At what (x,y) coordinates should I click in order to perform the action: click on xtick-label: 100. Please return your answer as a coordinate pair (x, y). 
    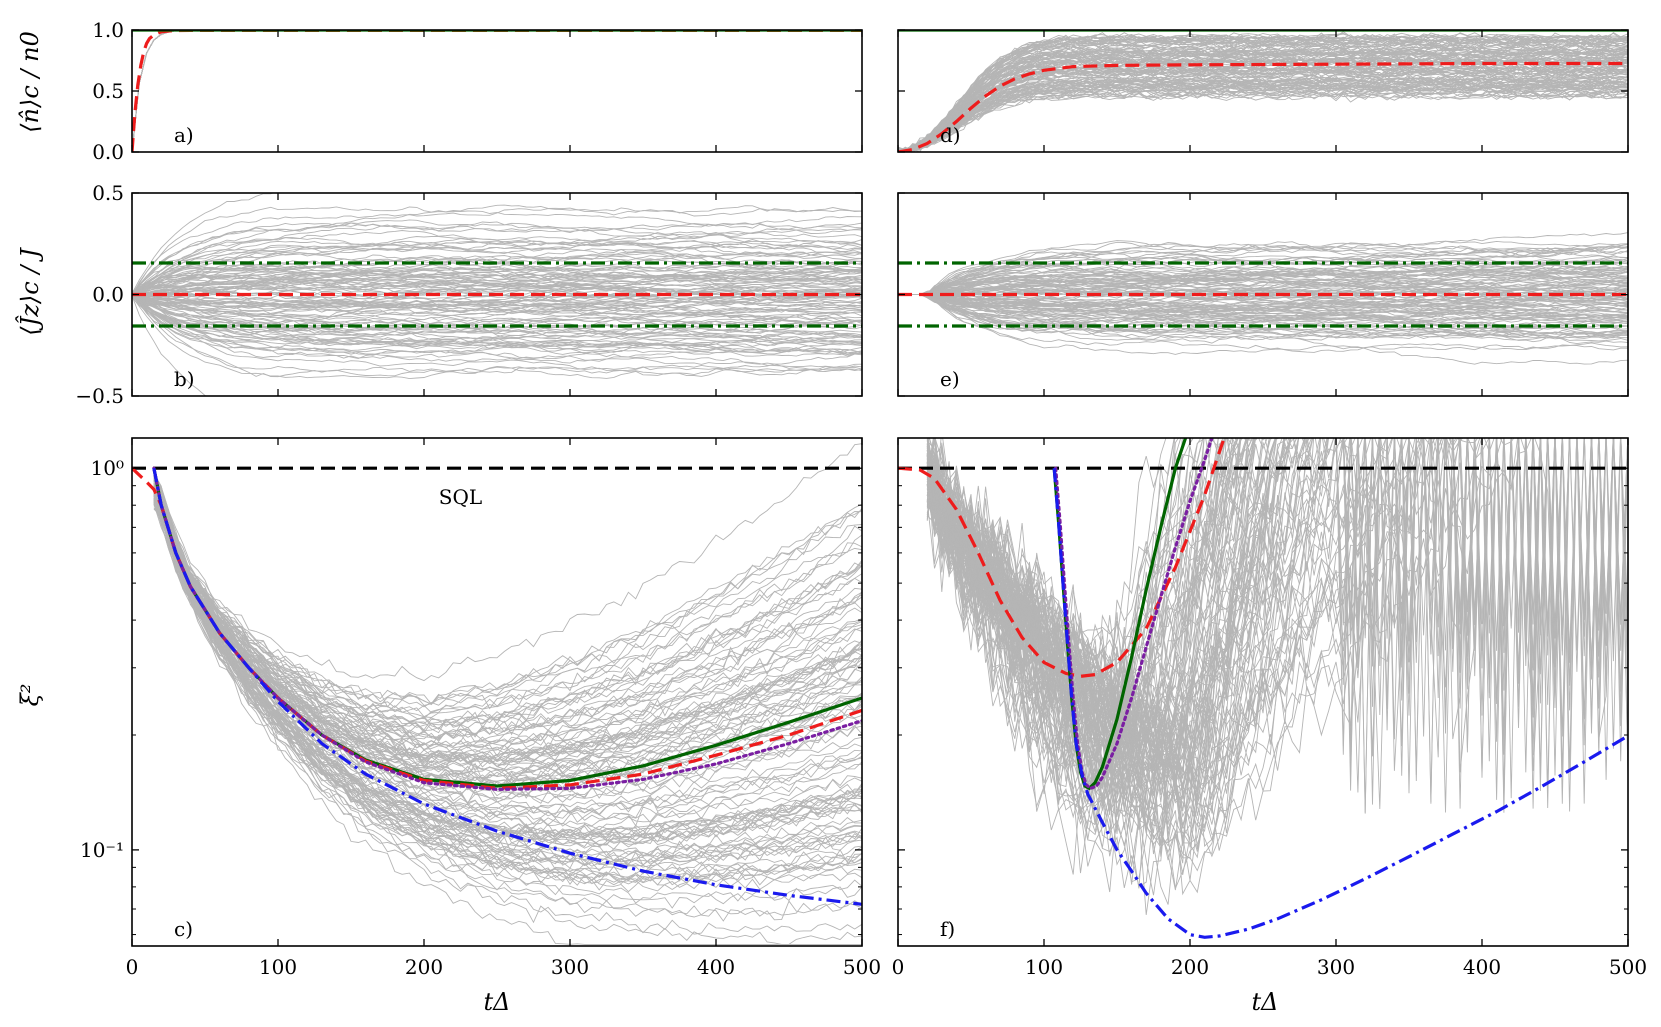
    Looking at the image, I should click on (1044, 967).